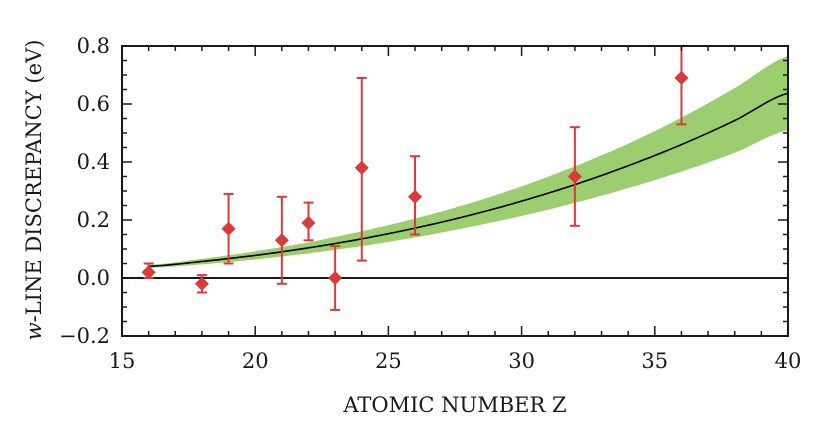 The width and height of the screenshot is (815, 430). What do you see at coordinates (34, 181) in the screenshot?
I see `y-axis-title-rest: -LINE DISCREPANCY (eV)` at bounding box center [34, 181].